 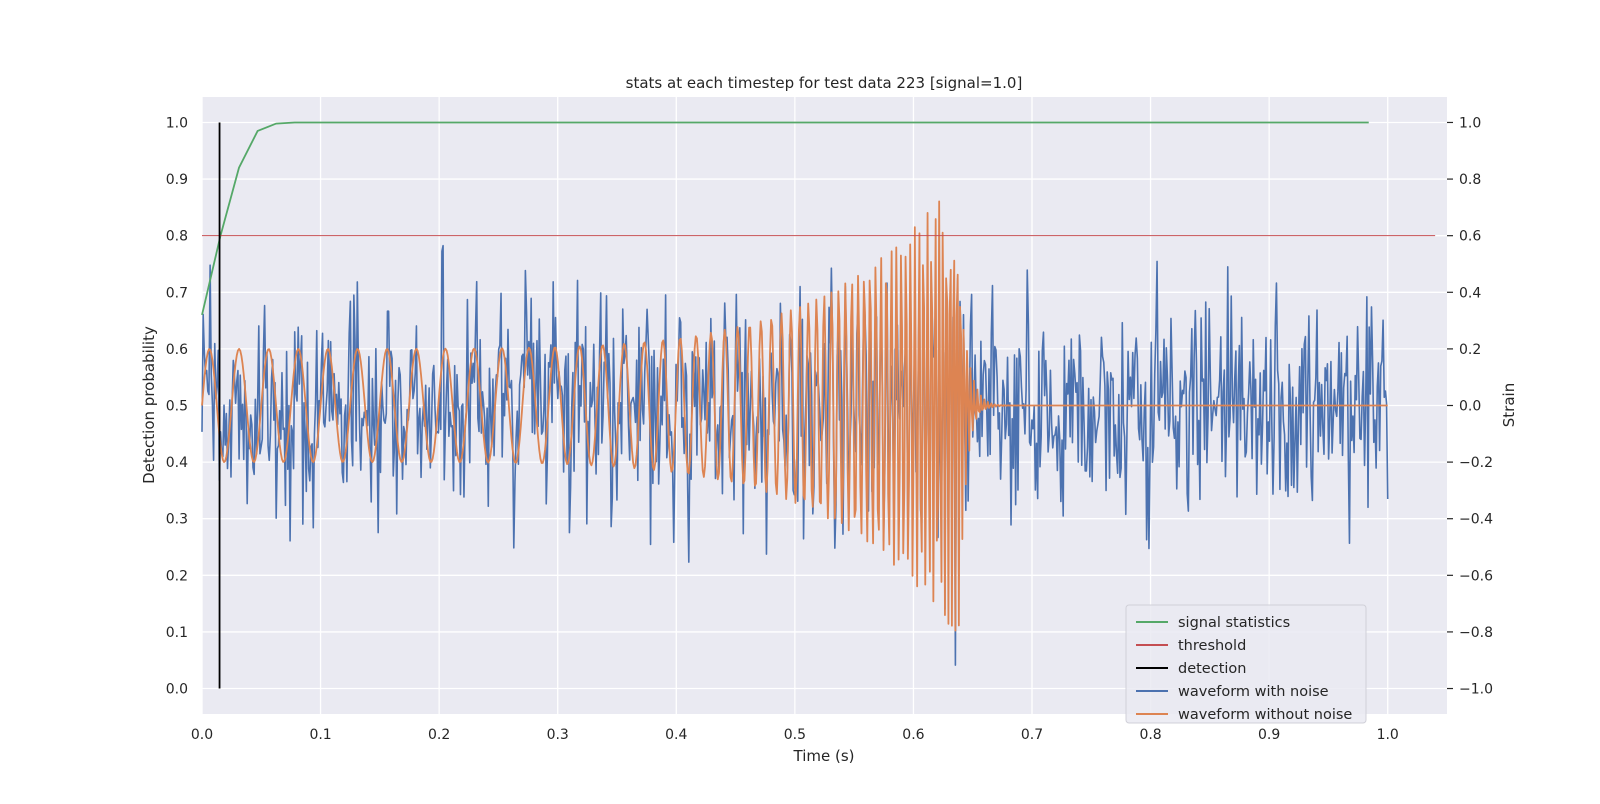 What do you see at coordinates (177, 180) in the screenshot?
I see `y-tick-label: 0.9` at bounding box center [177, 180].